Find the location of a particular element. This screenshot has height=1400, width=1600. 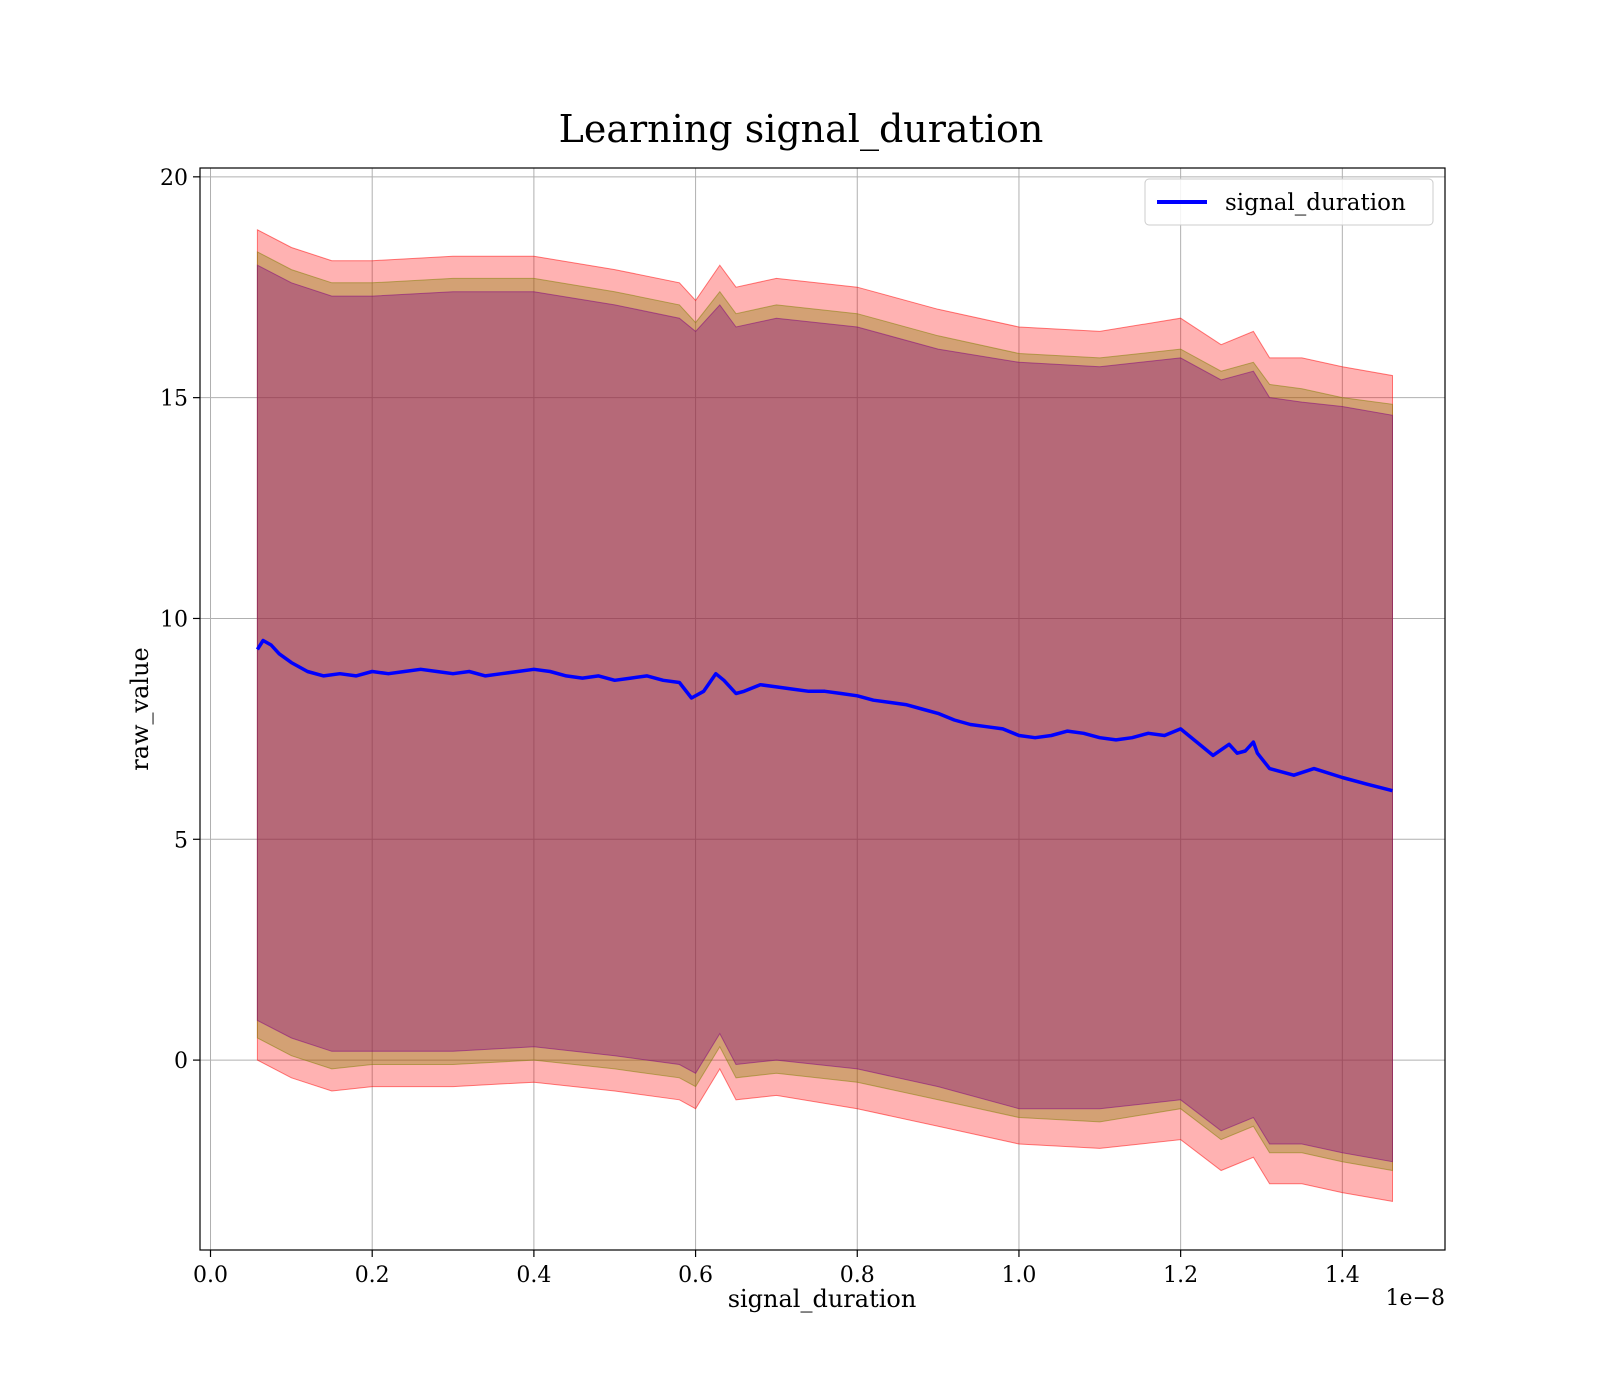

legend: signal_duration is located at coordinates (1289, 202).